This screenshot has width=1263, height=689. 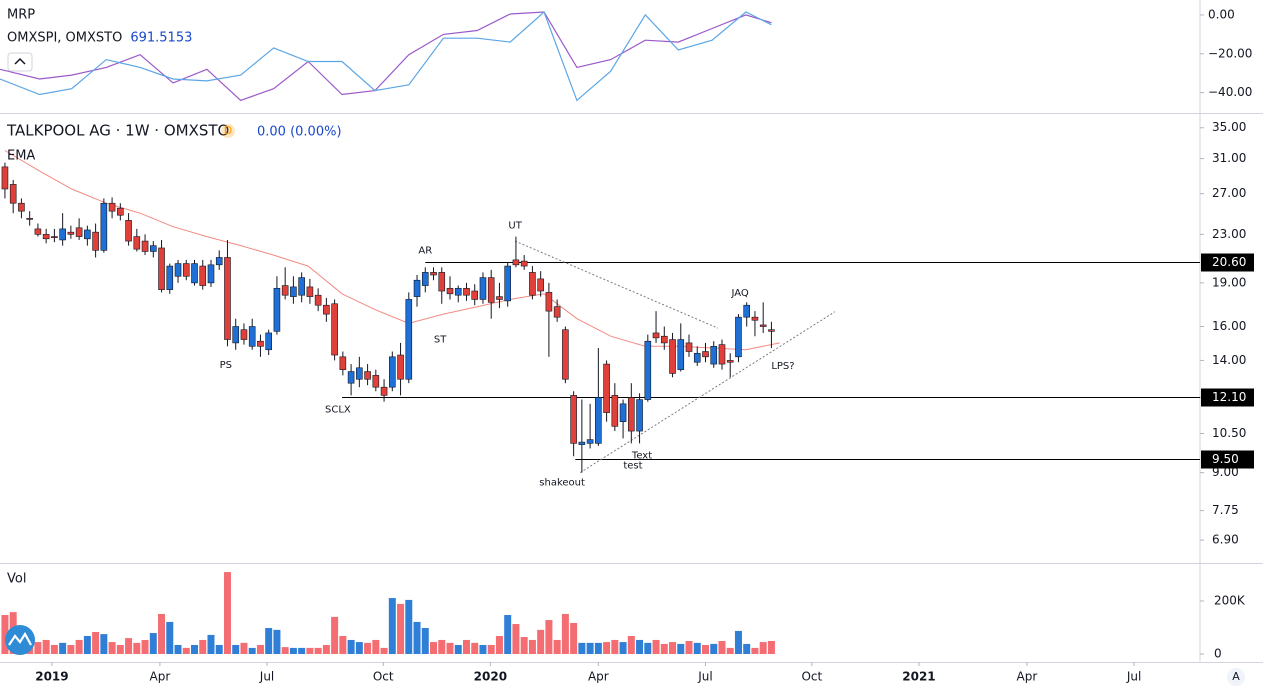 I want to click on y-tick-label: 27.00, so click(x=1229, y=193).